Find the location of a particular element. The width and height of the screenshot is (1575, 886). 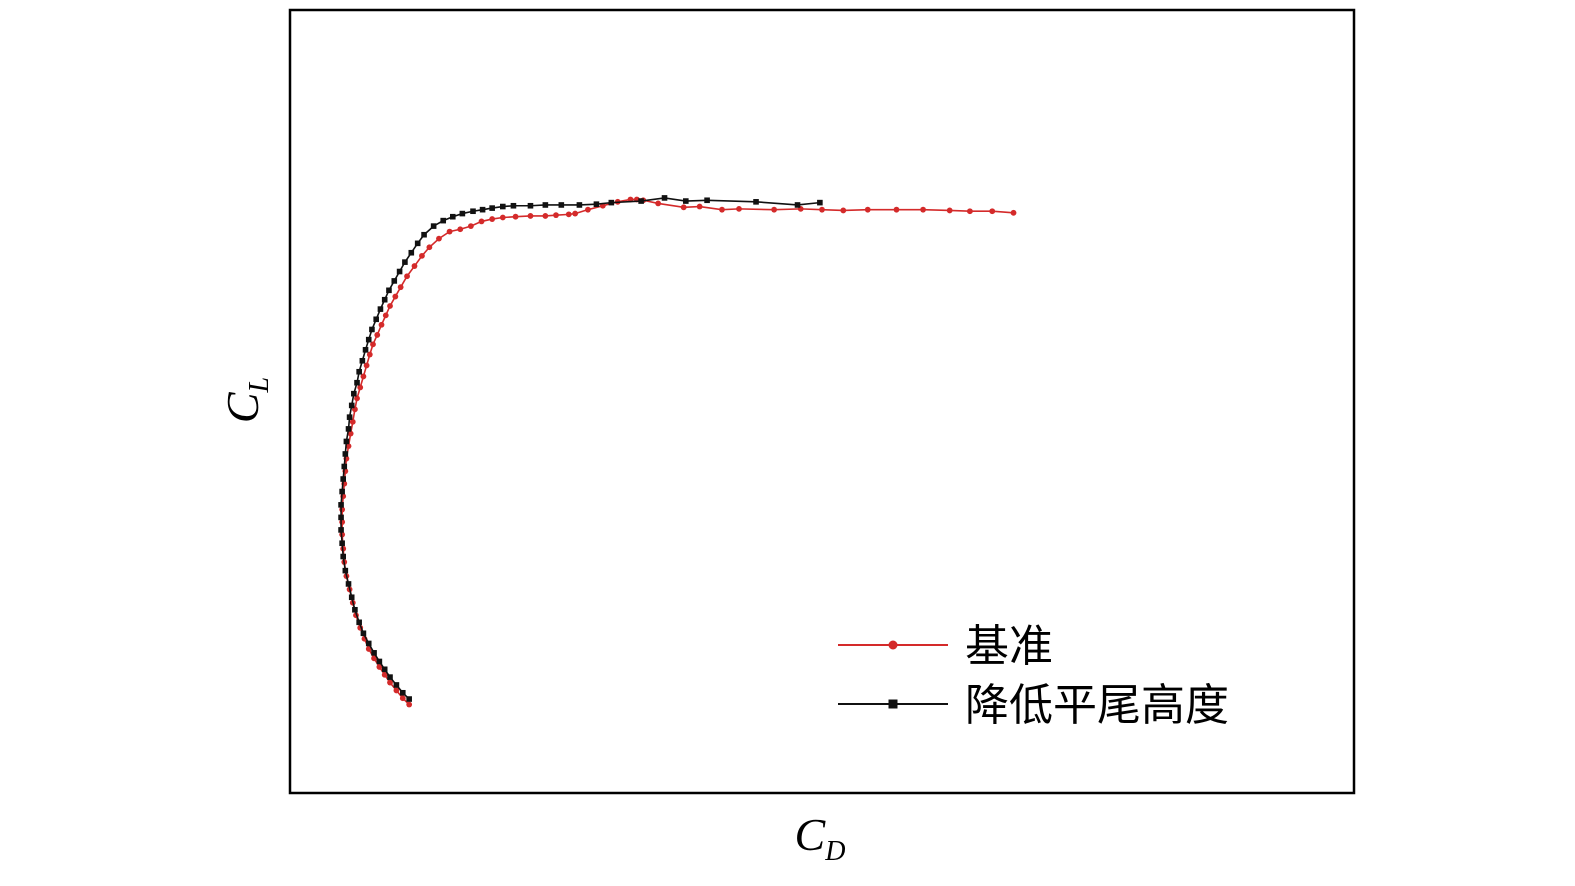

x-axis-label-sub: D is located at coordinates (834, 851).